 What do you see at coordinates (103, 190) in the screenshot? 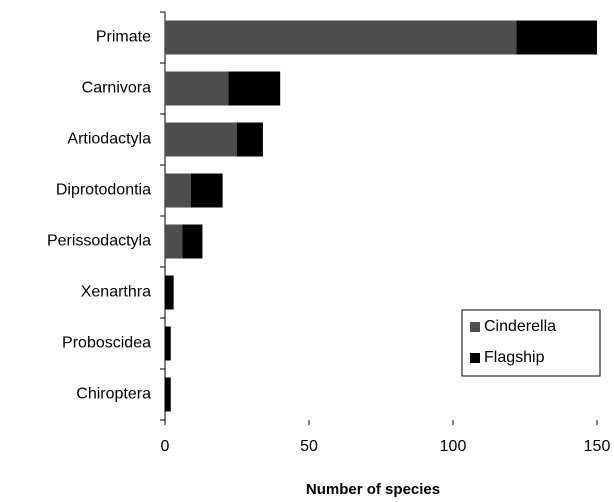
I see `y-tick-label: Diprotodontia` at bounding box center [103, 190].